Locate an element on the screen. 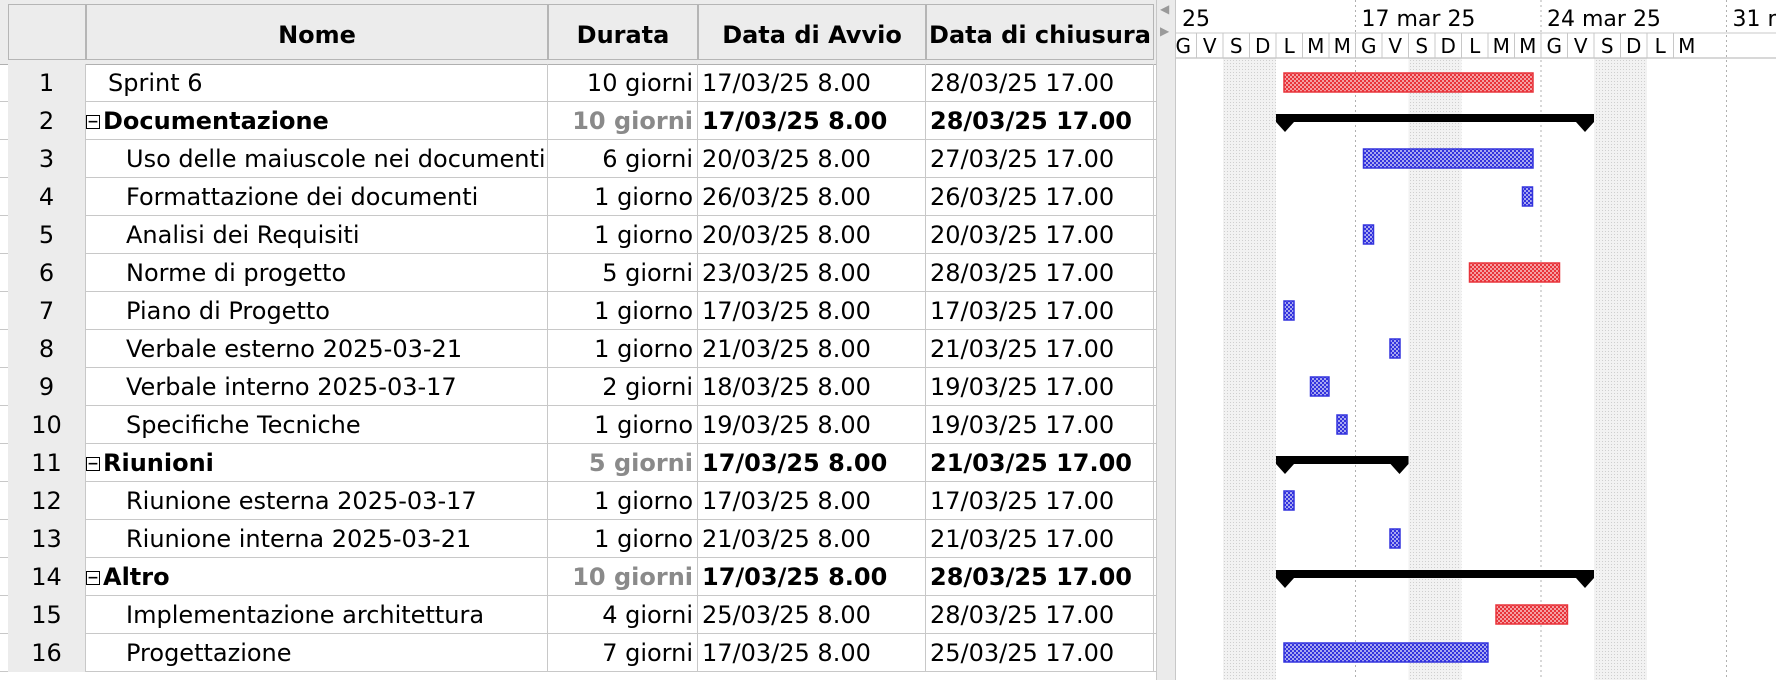 The width and height of the screenshot is (1776, 680). row-number: 5 is located at coordinates (47, 235).